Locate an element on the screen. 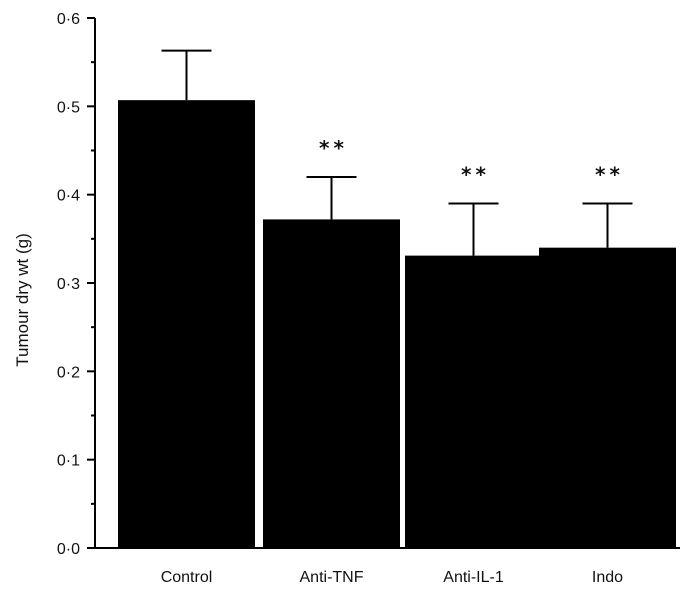 This screenshot has width=694, height=589. category-label: Anti-IL-1 is located at coordinates (473, 577).